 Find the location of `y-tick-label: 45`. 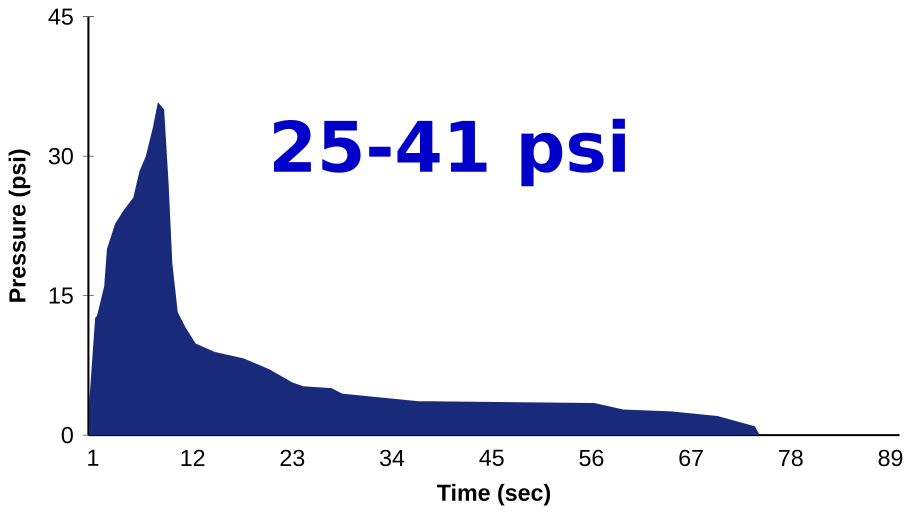

y-tick-label: 45 is located at coordinates (60, 16).